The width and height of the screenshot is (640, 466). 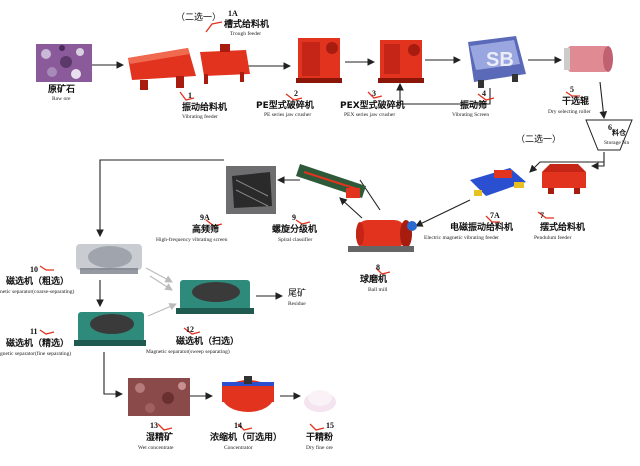 I want to click on step-2-number: 2, so click(x=296, y=93).